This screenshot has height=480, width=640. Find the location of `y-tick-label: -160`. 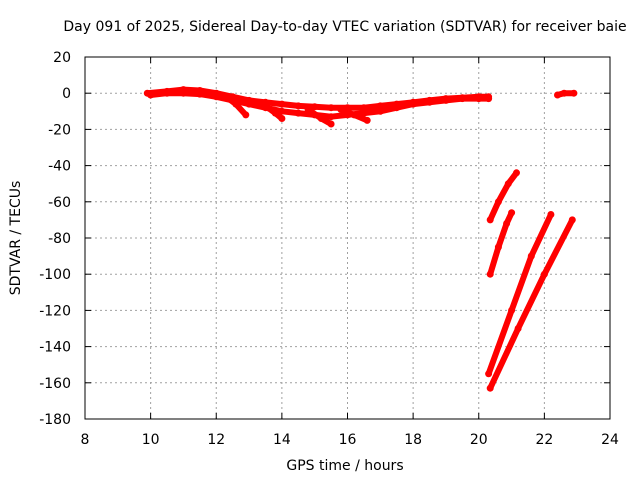

y-tick-label: -160 is located at coordinates (55, 384).